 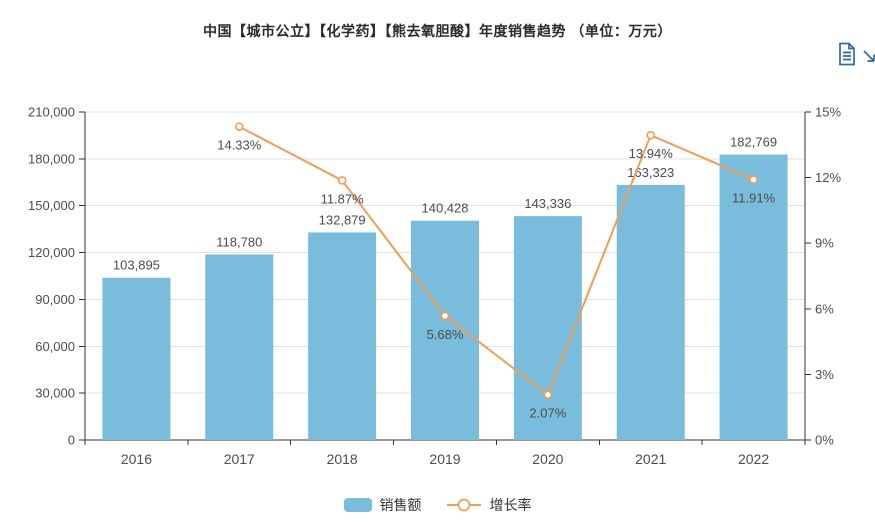 What do you see at coordinates (547, 203) in the screenshot?
I see `bar-value-label: 143,336` at bounding box center [547, 203].